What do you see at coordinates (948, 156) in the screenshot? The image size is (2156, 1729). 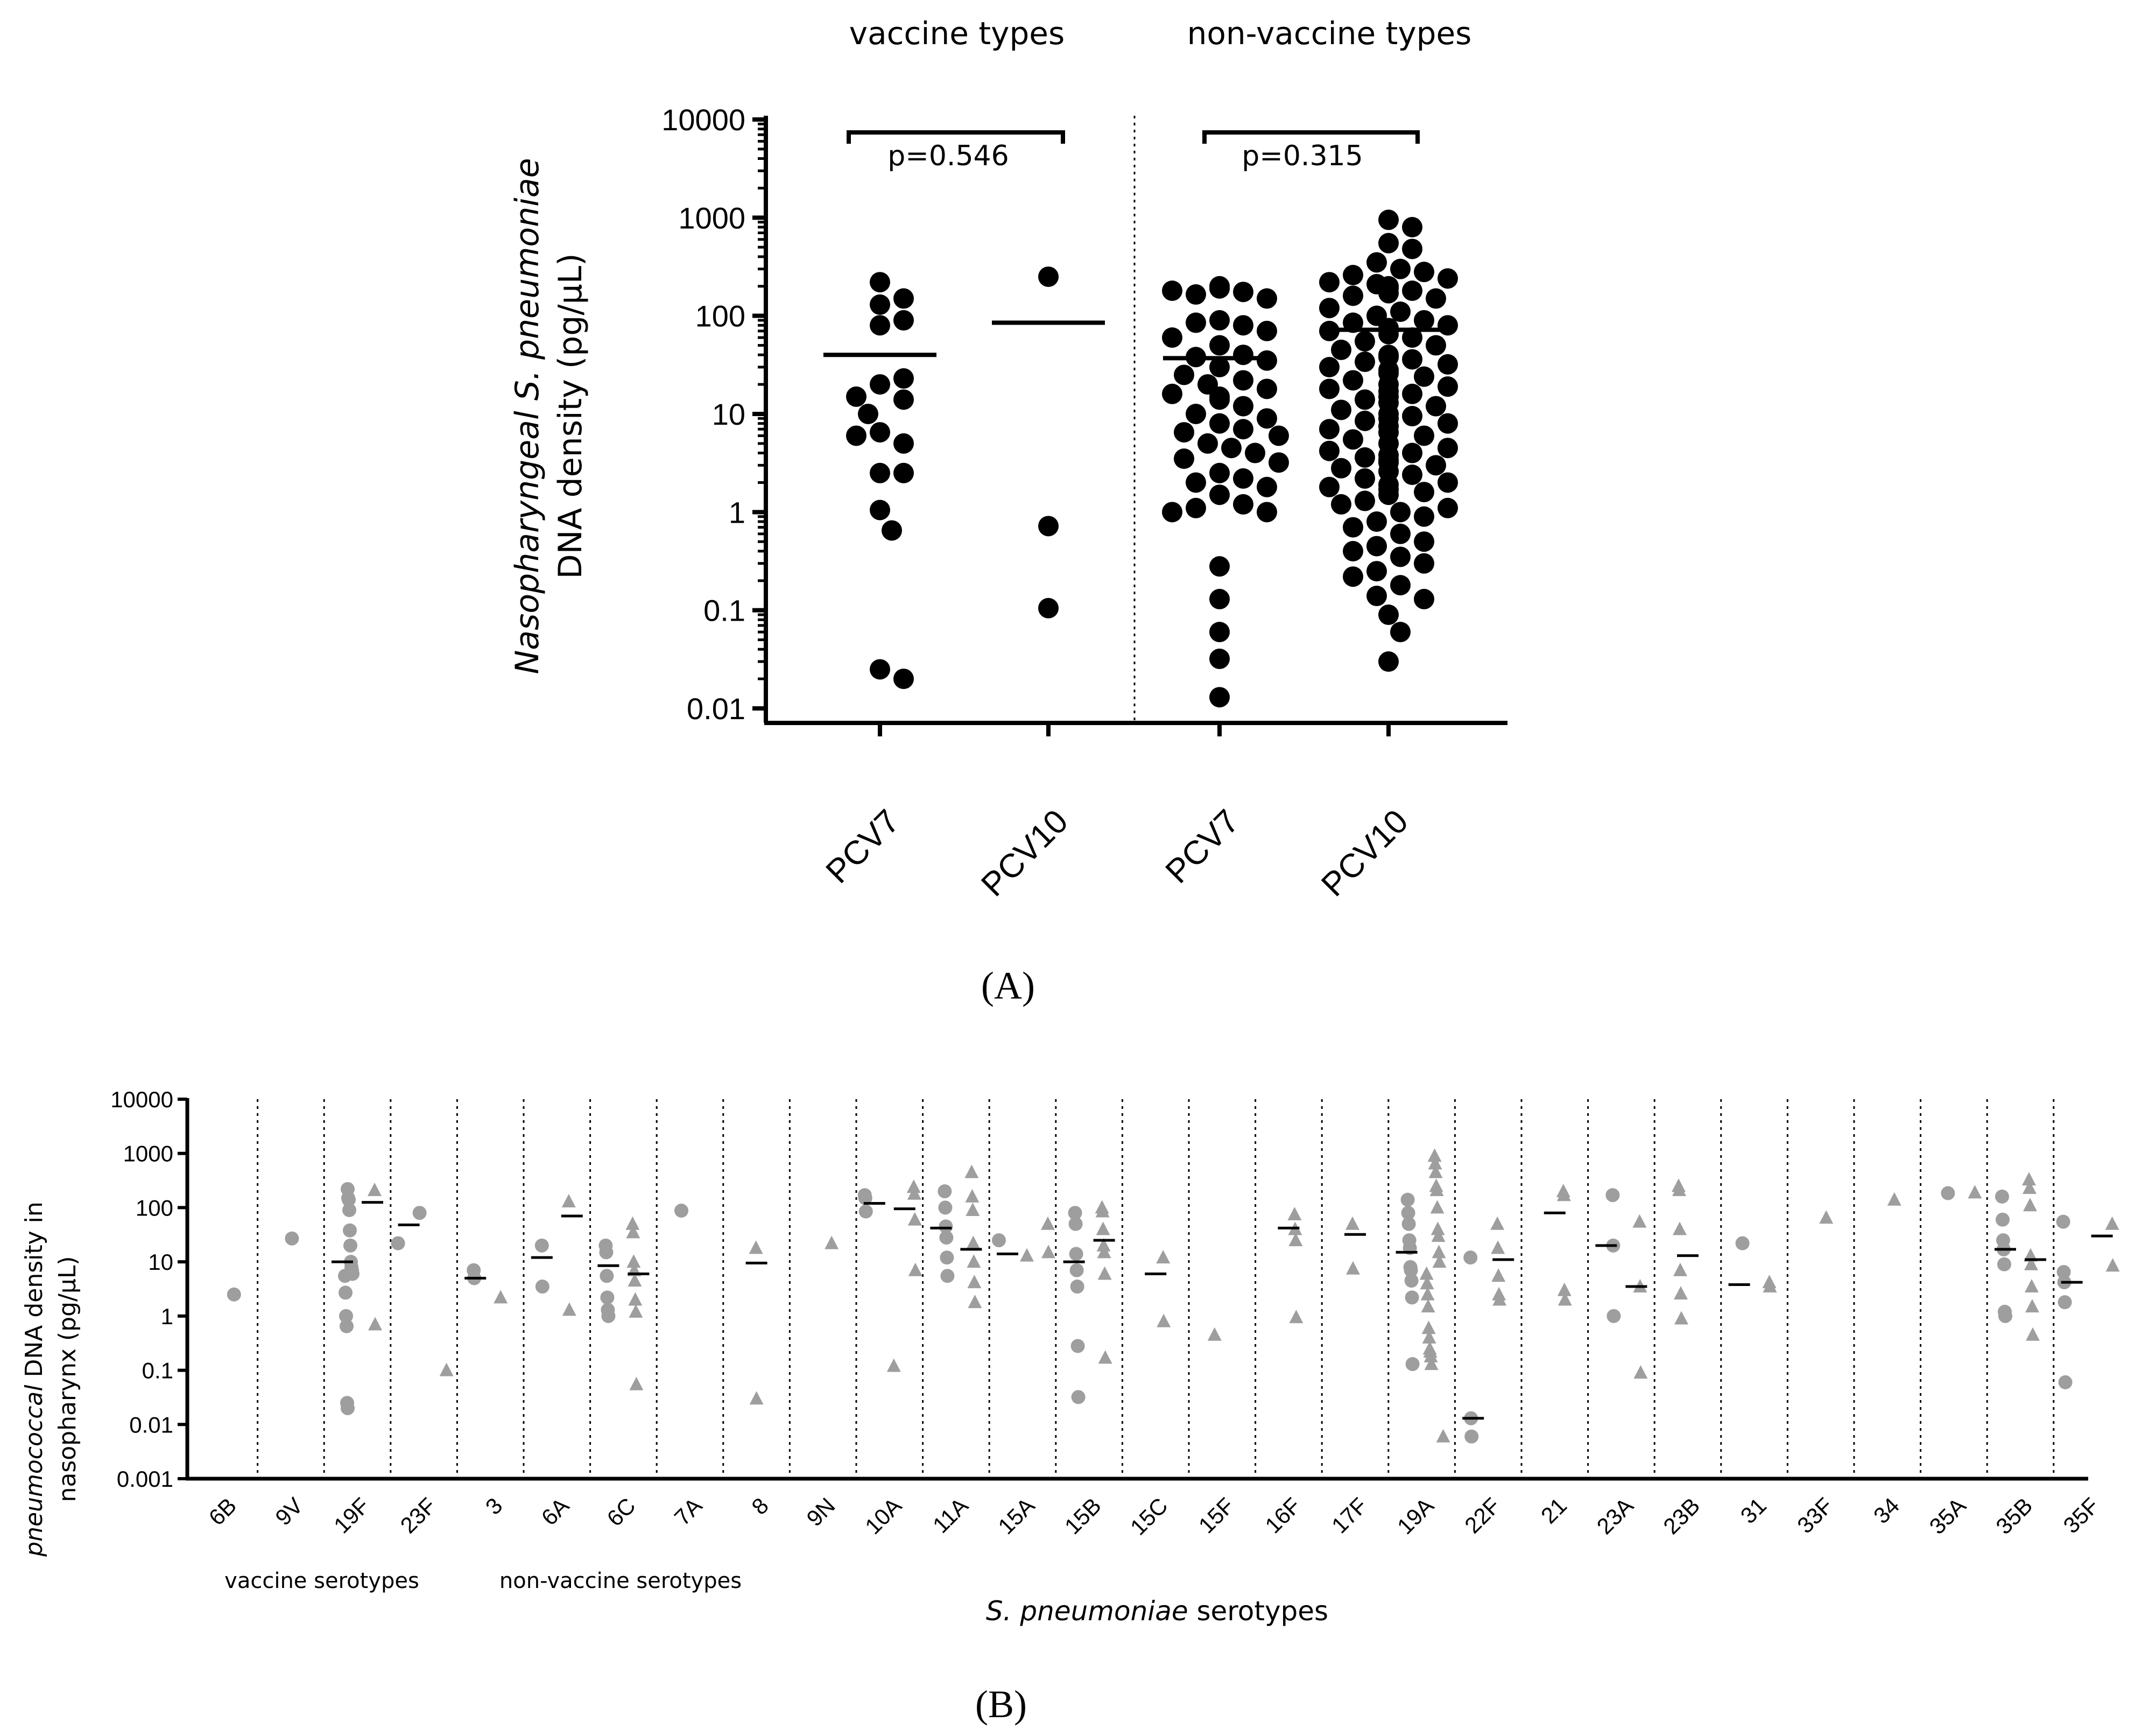 I see `p-value-label: p=0.546` at bounding box center [948, 156].